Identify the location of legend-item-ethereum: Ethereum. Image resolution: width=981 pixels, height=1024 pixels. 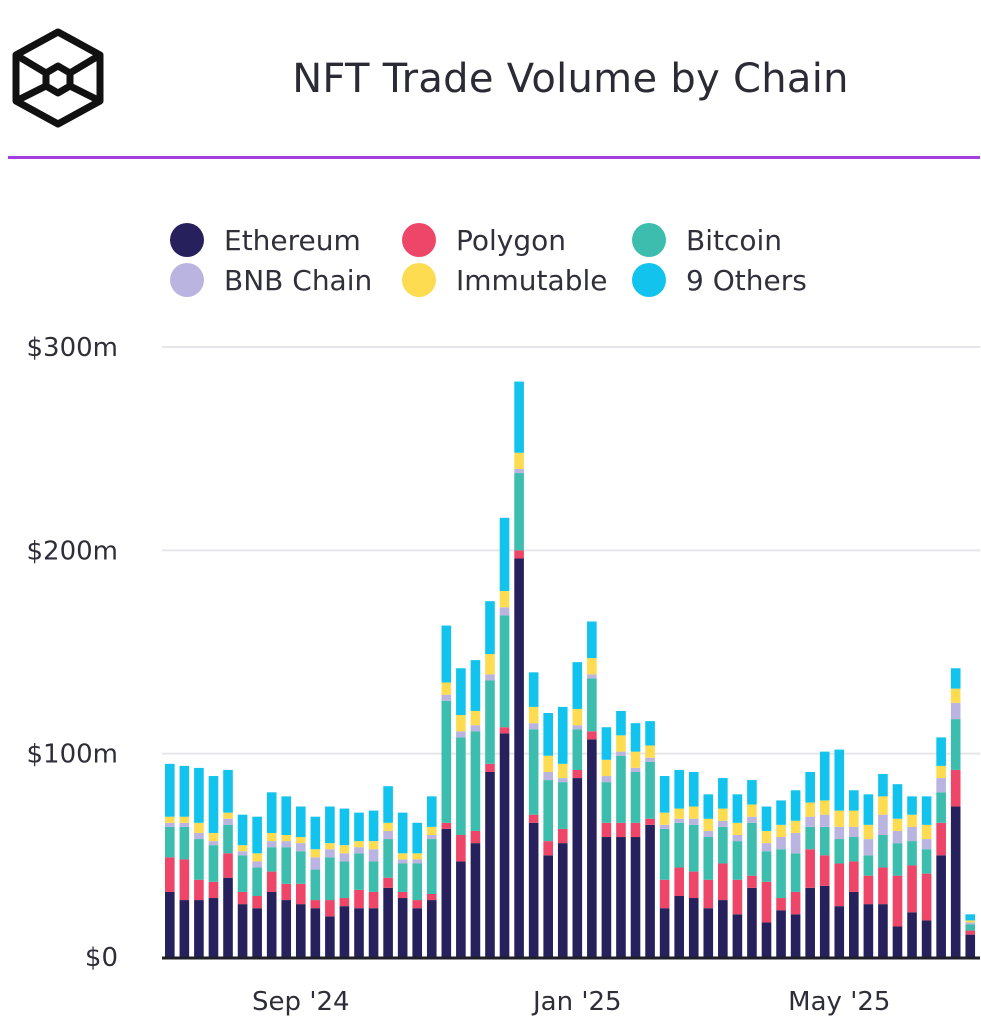
(265, 240).